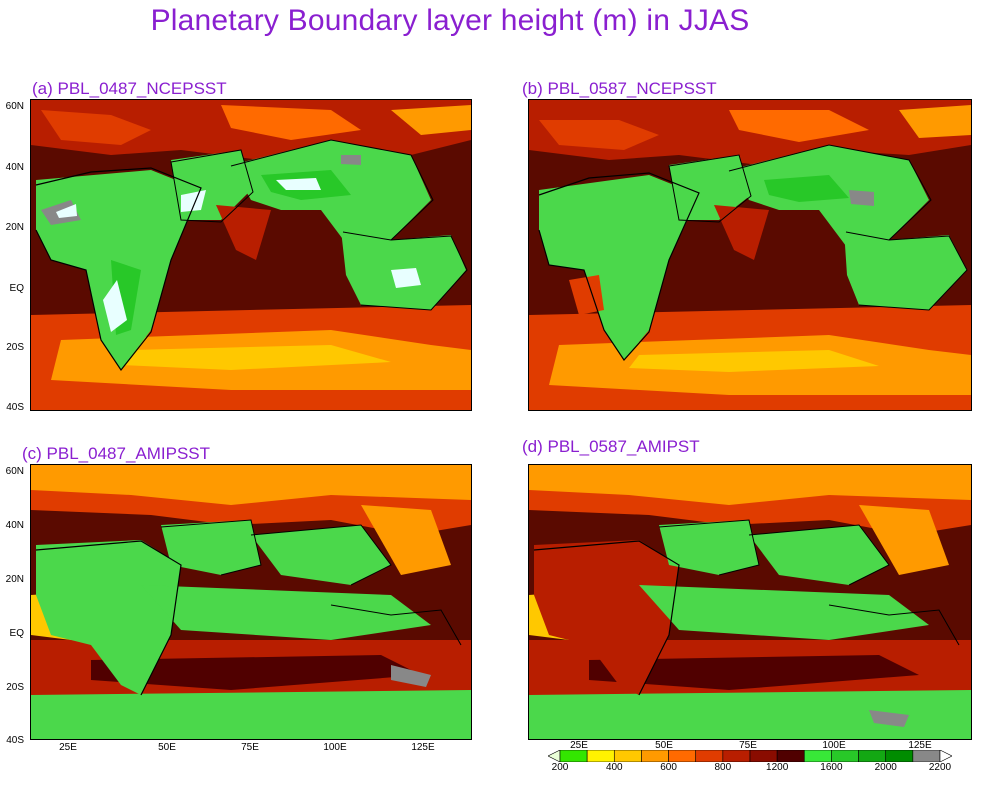  I want to click on colorbar-label: 1200, so click(777, 767).